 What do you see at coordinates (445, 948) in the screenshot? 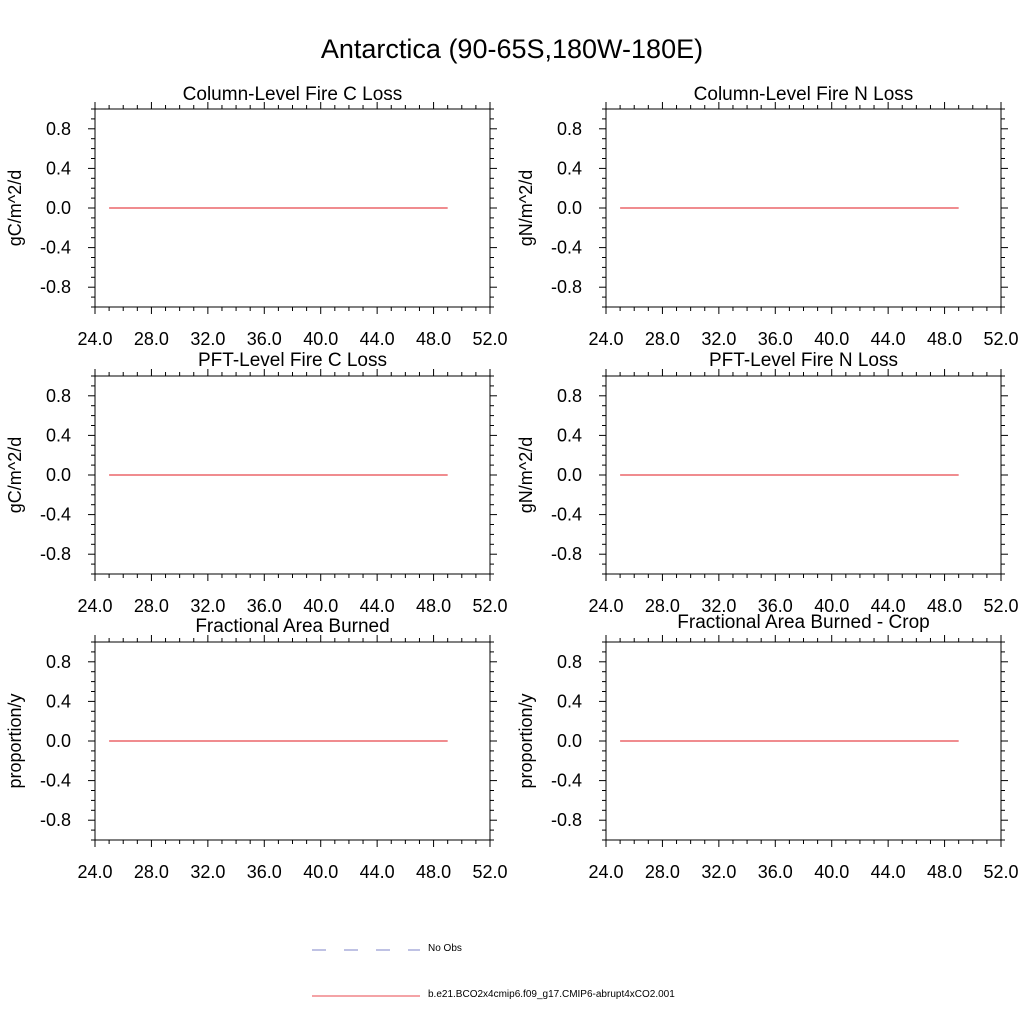
I see `legend-label-obs: No Obs` at bounding box center [445, 948].